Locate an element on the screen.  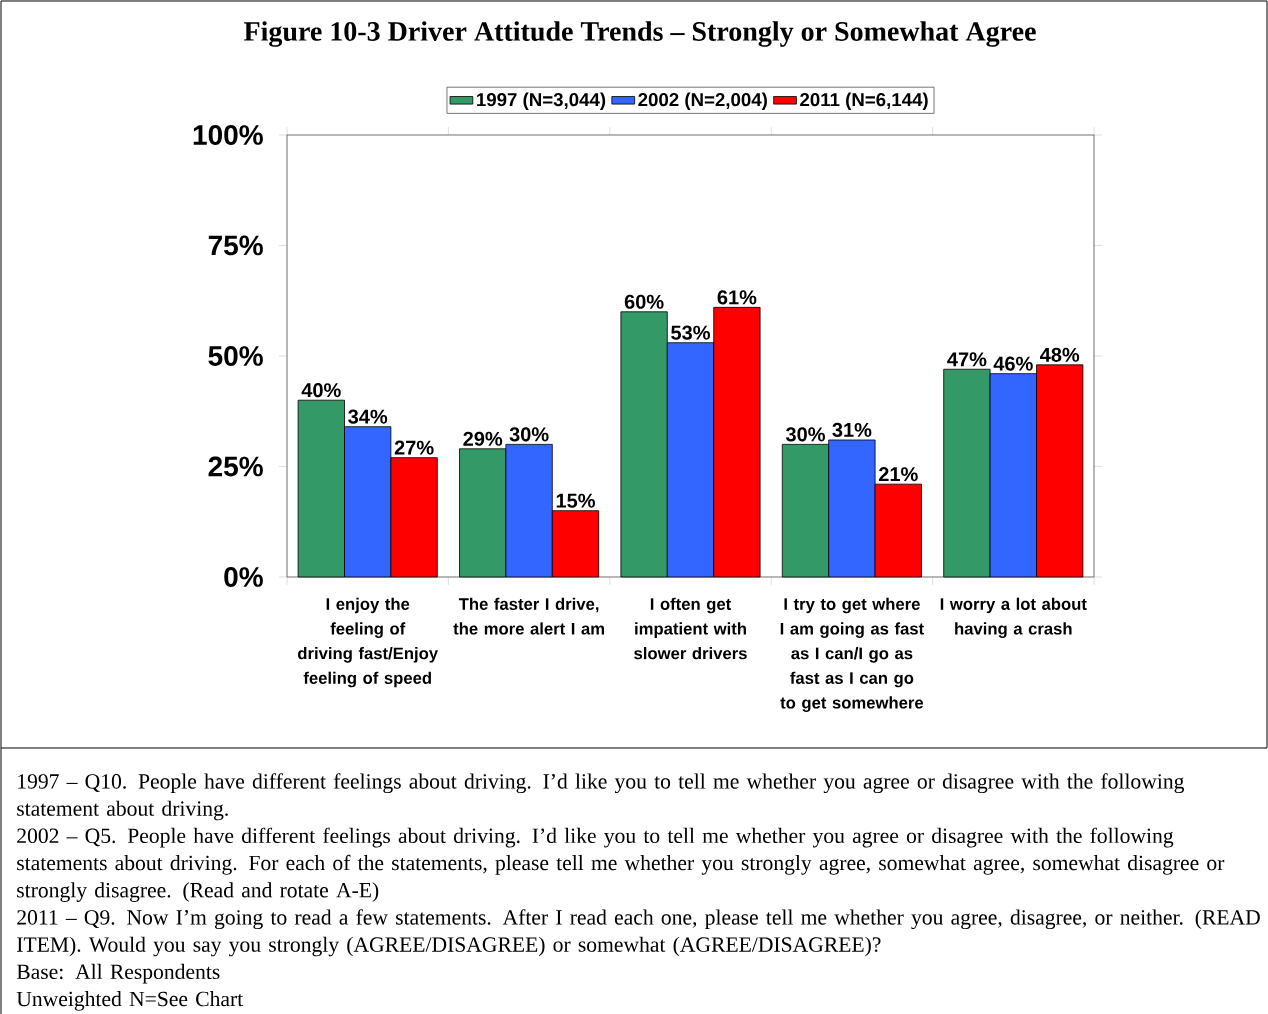
data-label: 29% is located at coordinates (483, 438).